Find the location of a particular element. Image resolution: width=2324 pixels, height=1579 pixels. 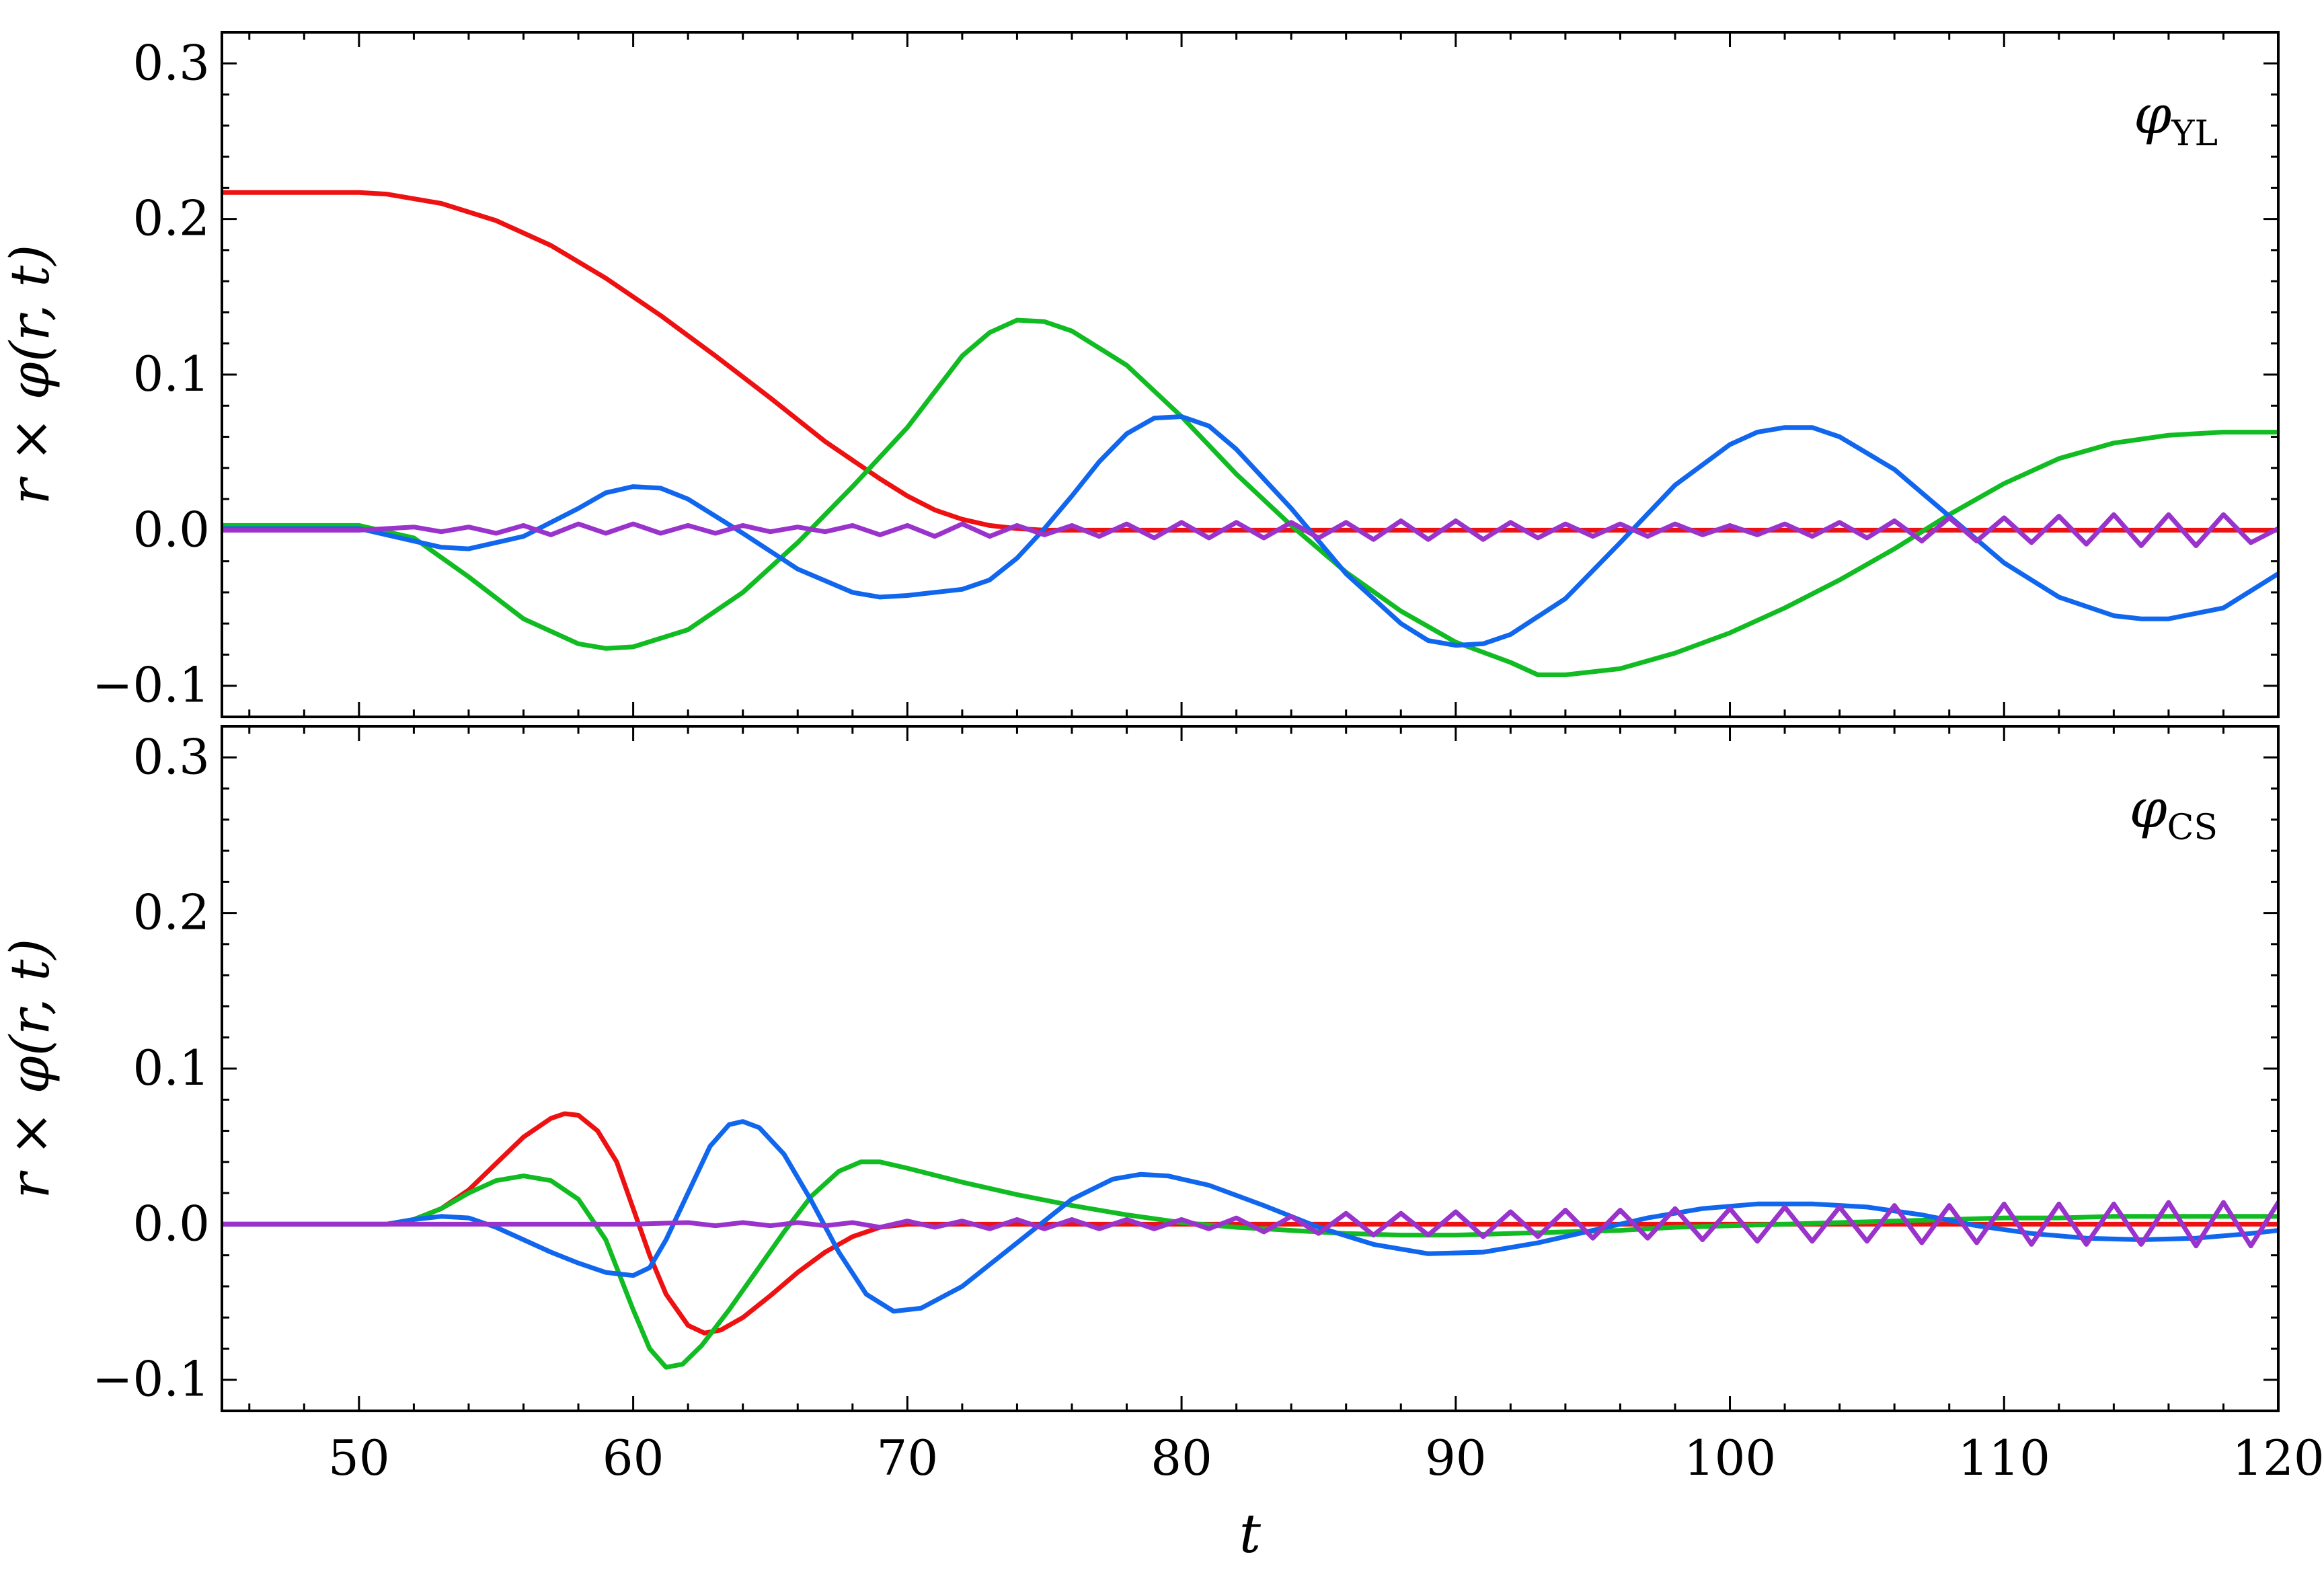

series-group is located at coordinates (1250, 1240).